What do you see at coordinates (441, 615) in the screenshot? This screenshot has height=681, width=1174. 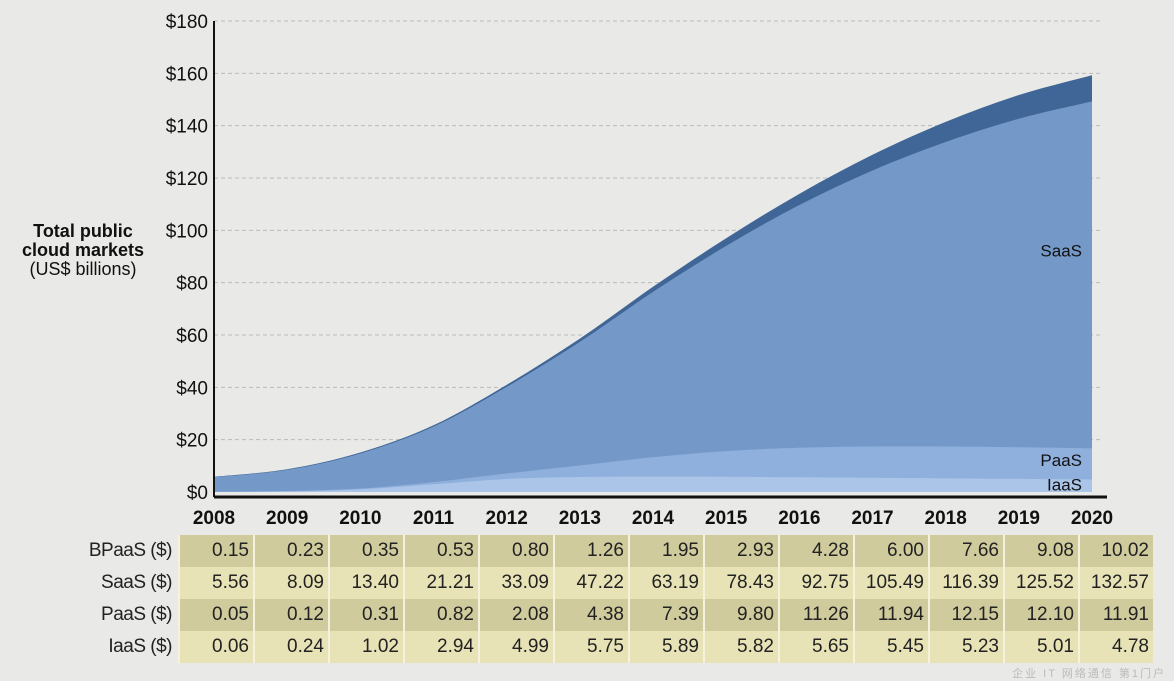 I see `table-cell: 0.82` at bounding box center [441, 615].